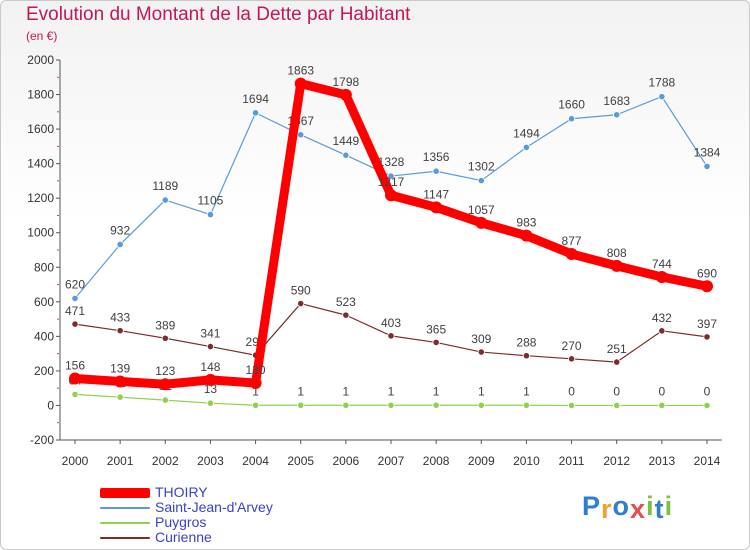 The image size is (750, 550). Describe the element at coordinates (300, 71) in the screenshot. I see `data-label-thoiry: 1863` at that location.